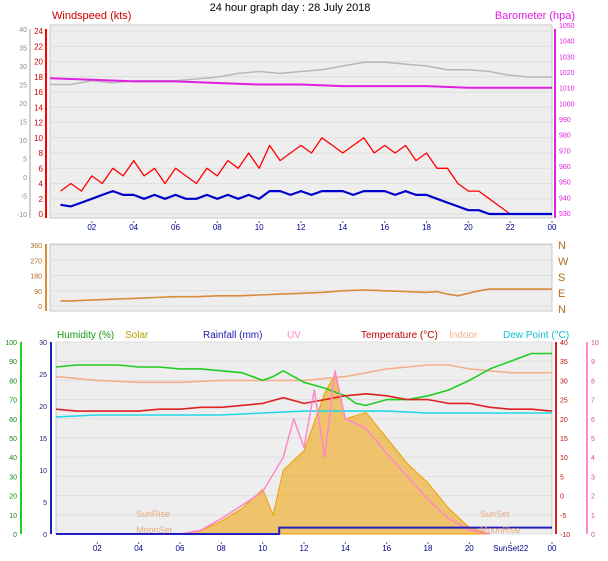 Image resolution: width=608 pixels, height=561 pixels. Describe the element at coordinates (36, 261) in the screenshot. I see `direction-axis-tick: 270` at that location.